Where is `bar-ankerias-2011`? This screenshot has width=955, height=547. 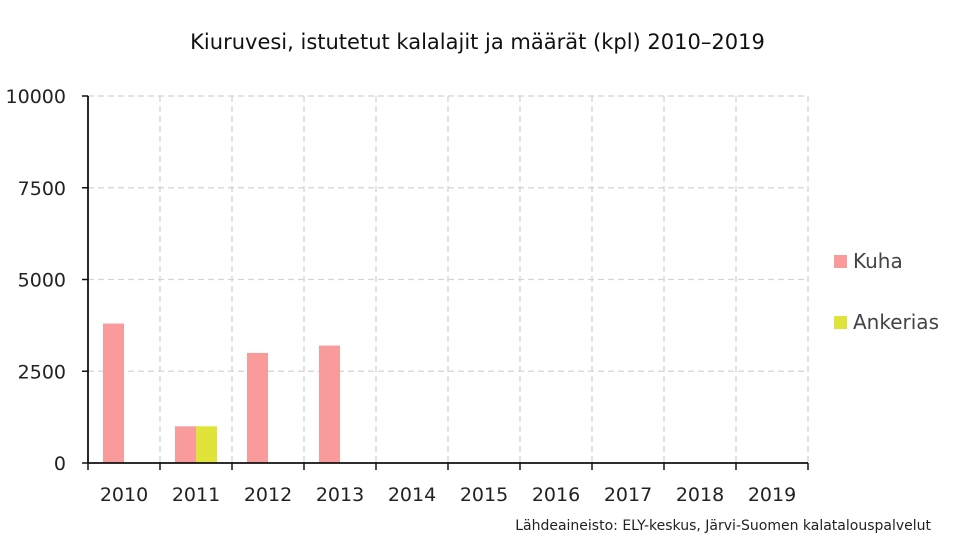 bar-ankerias-2011 is located at coordinates (206, 444).